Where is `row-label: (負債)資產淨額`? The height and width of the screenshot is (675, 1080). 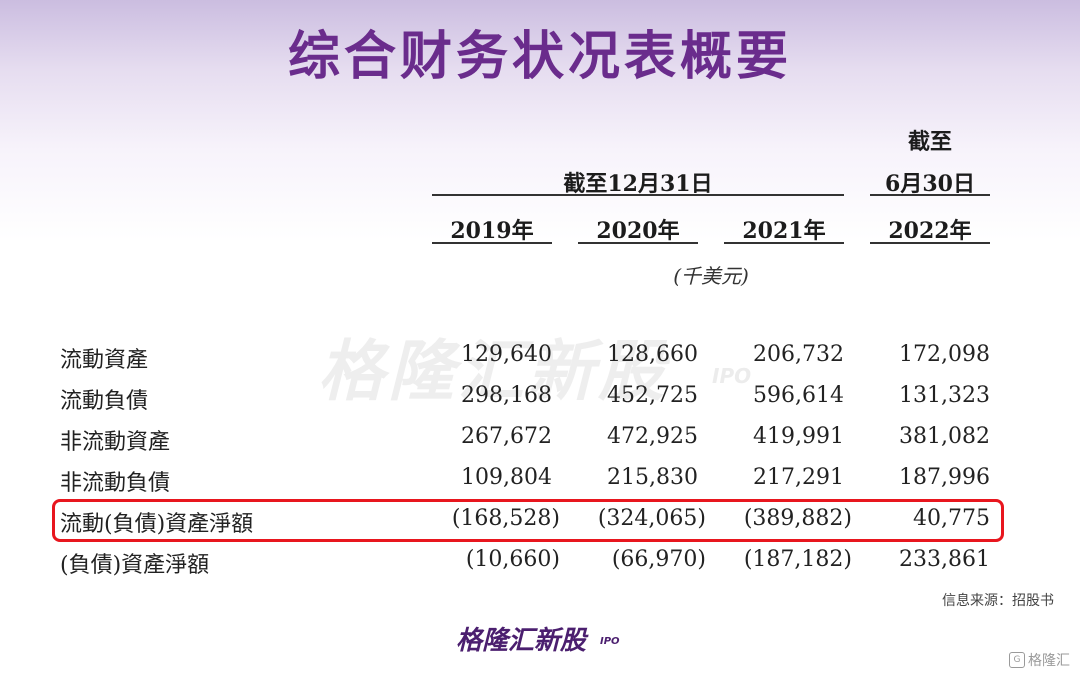
row-label: (負債)資產淨額 is located at coordinates (135, 565).